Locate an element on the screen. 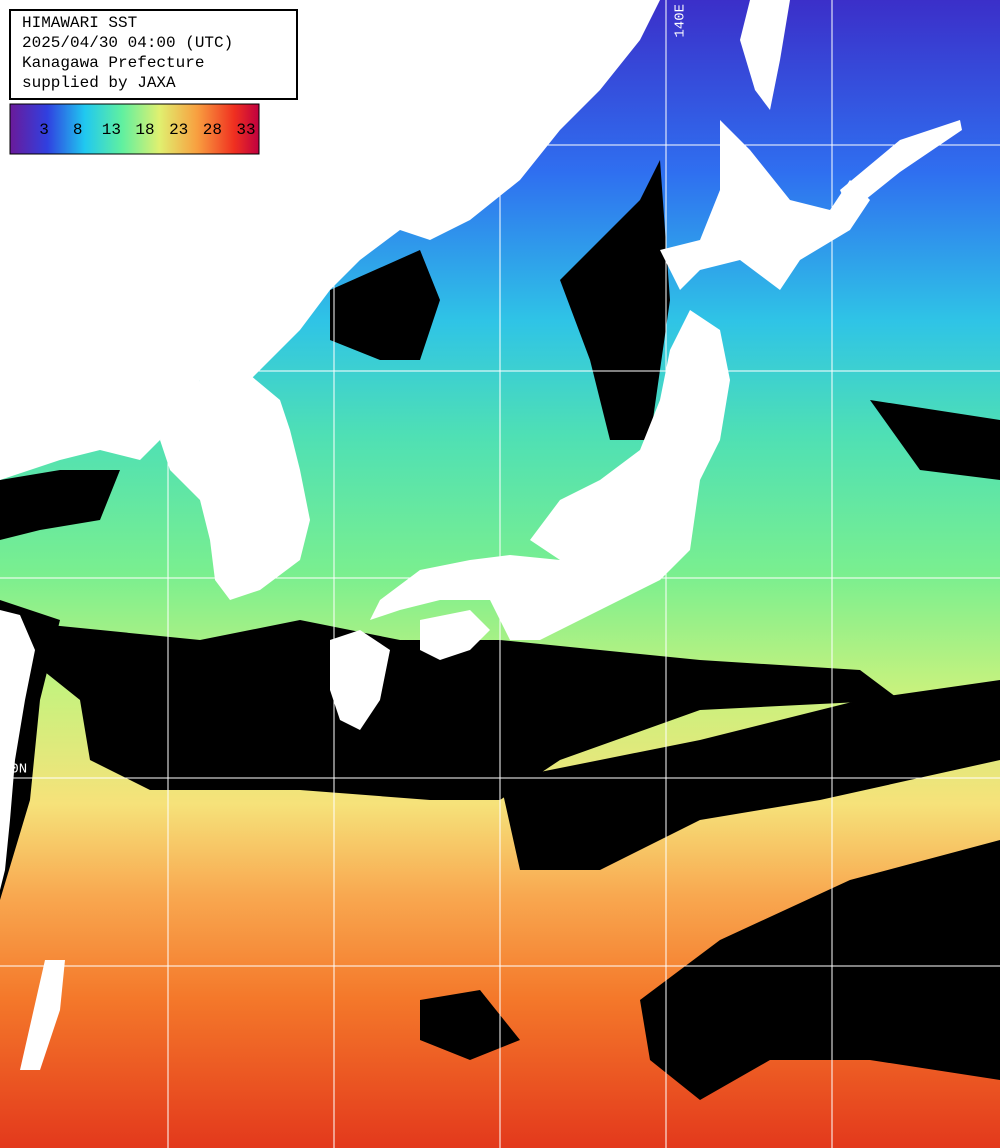 This screenshot has height=1148, width=1000. colorbar-tick-label: 8 is located at coordinates (78, 130).